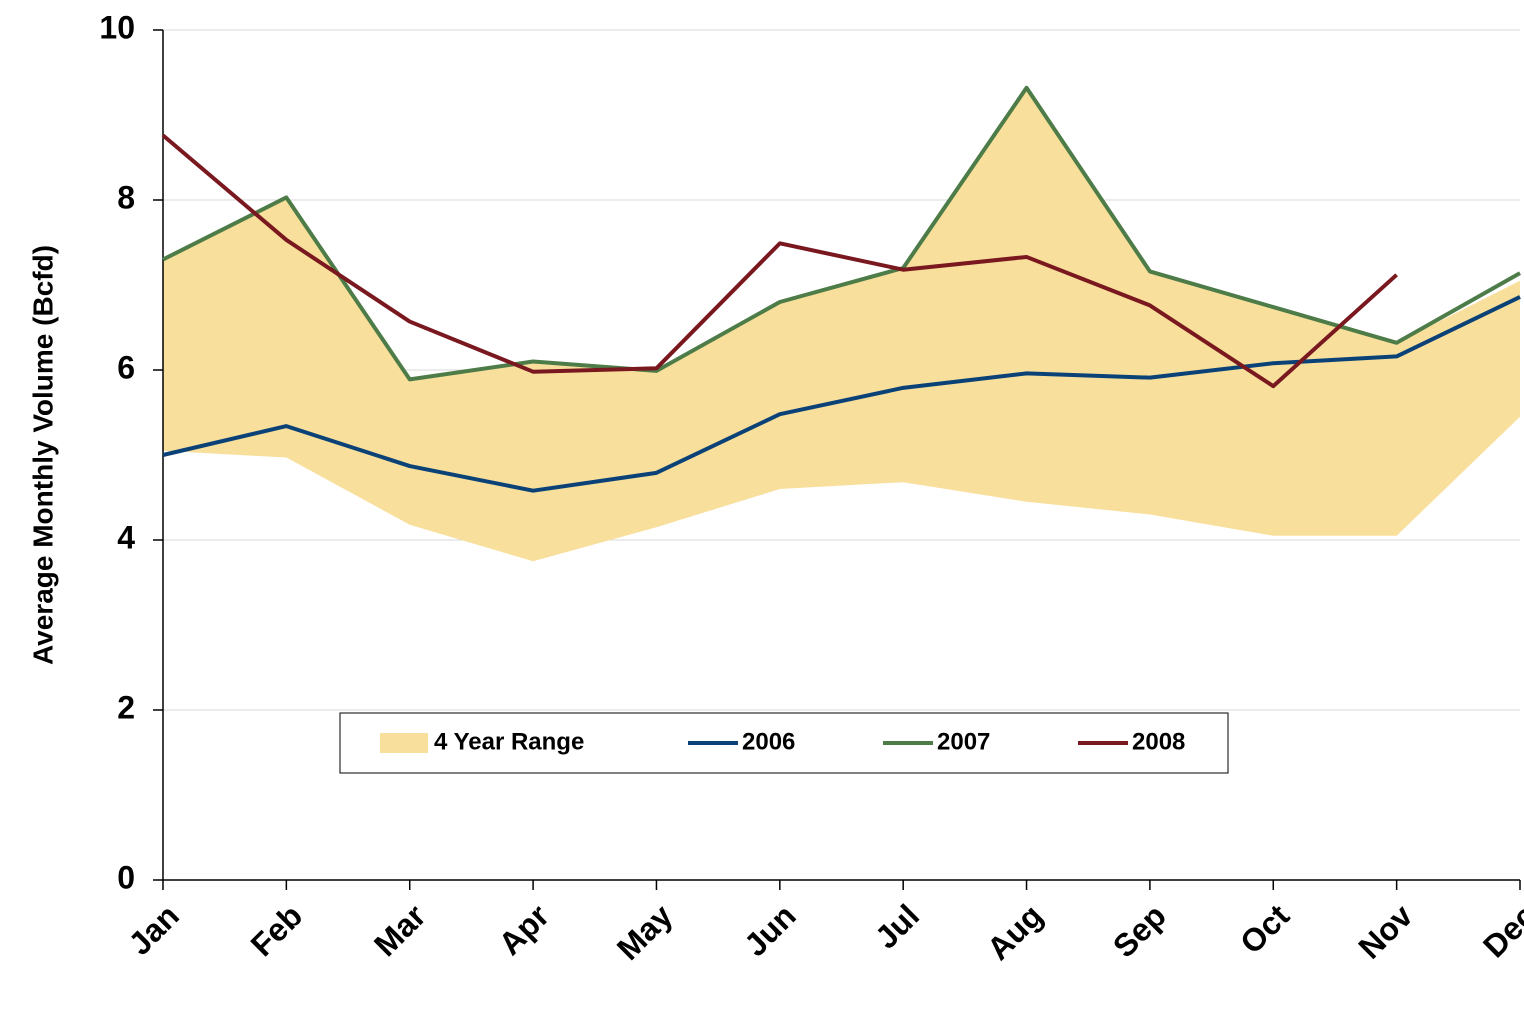 This screenshot has height=1014, width=1524. What do you see at coordinates (126, 877) in the screenshot?
I see `y-tick-label: 0` at bounding box center [126, 877].